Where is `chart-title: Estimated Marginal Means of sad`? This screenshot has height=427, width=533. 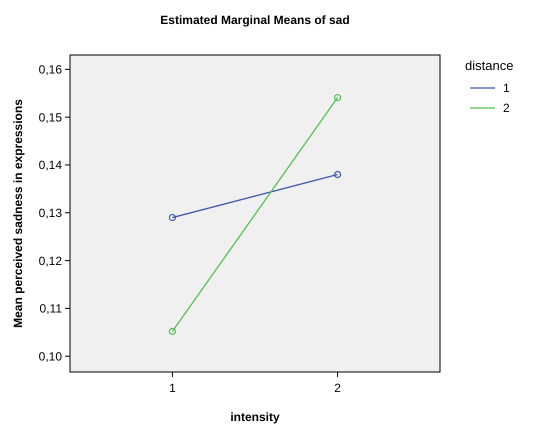 chart-title: Estimated Marginal Means of sad is located at coordinates (255, 20).